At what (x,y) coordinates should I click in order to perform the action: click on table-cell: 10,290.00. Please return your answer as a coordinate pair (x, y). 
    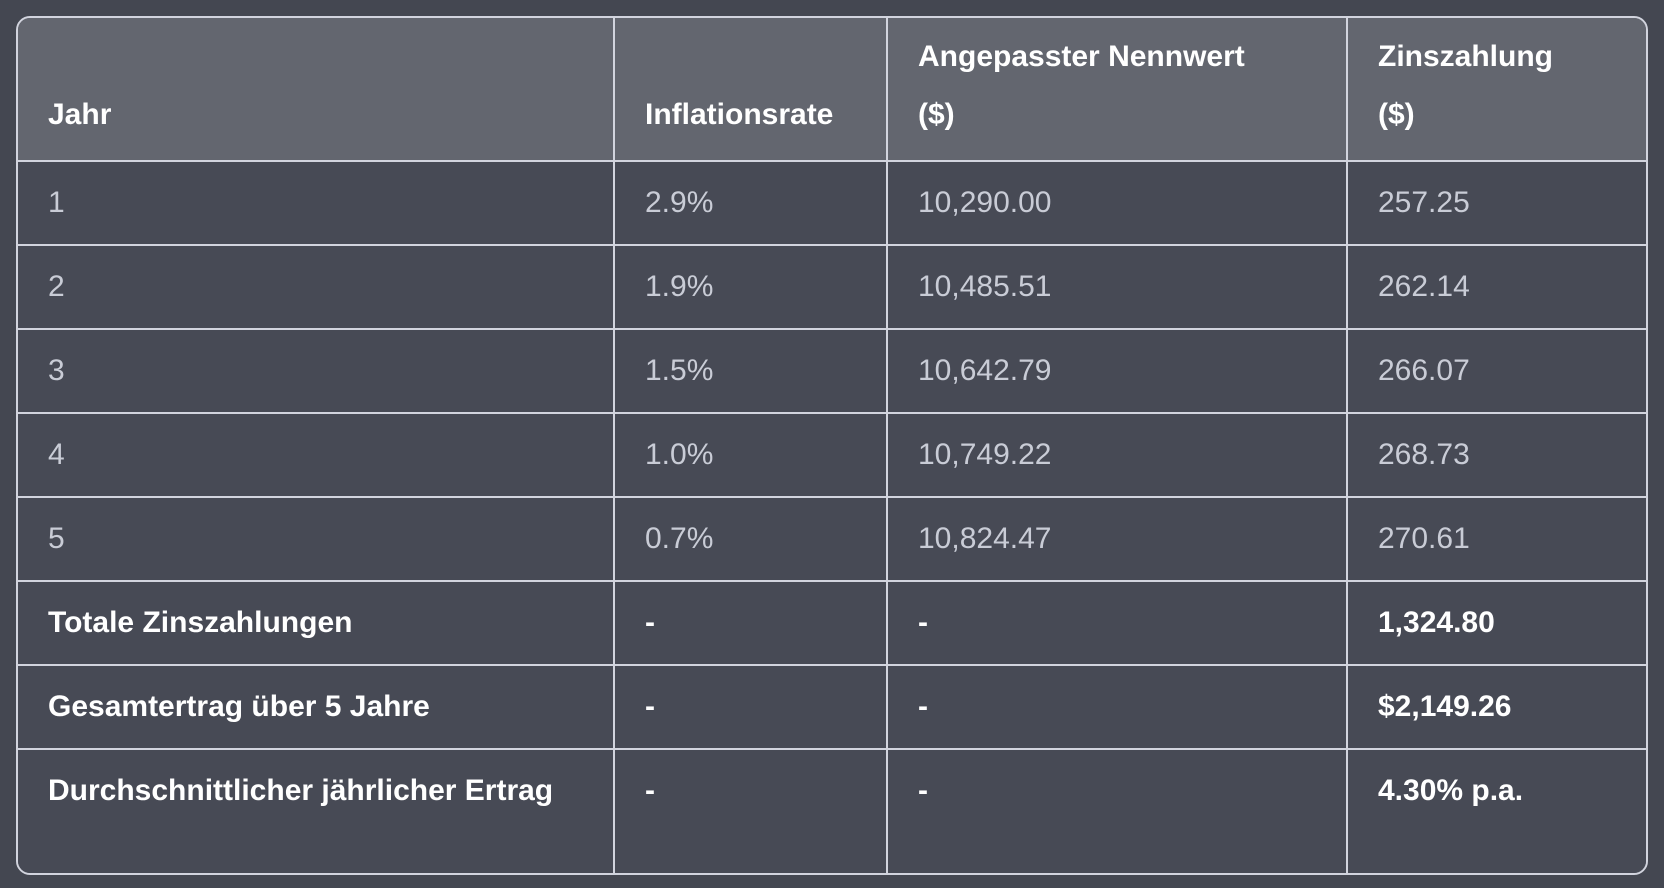
    Looking at the image, I should click on (1117, 203).